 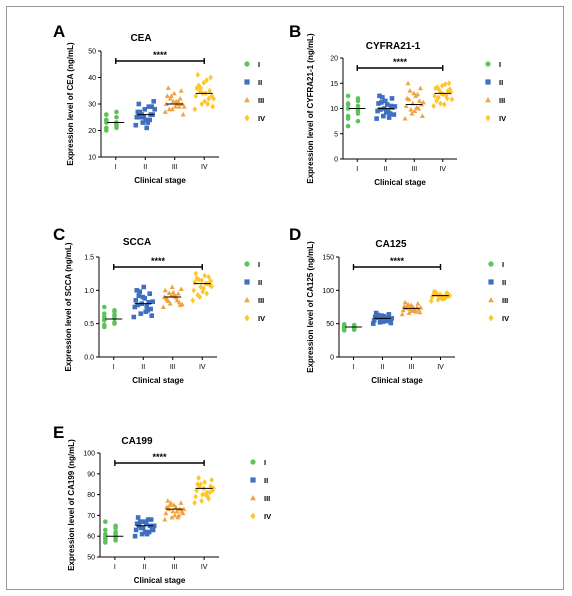 What do you see at coordinates (443, 94) in the screenshot?
I see `series-iv` at bounding box center [443, 94].